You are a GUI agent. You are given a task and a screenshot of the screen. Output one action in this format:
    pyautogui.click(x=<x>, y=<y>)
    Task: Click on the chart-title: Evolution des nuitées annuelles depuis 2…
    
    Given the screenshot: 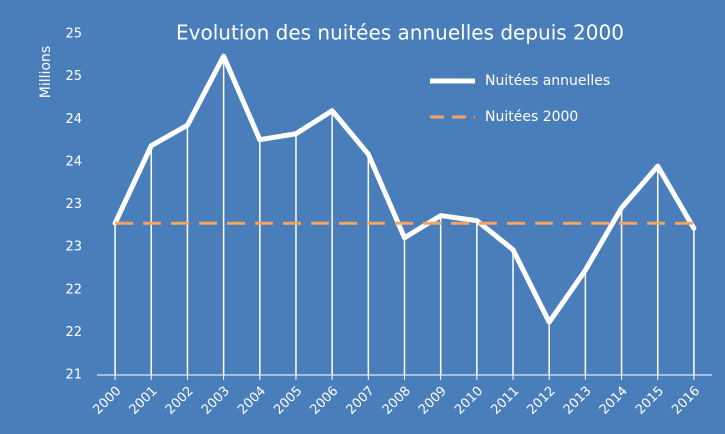 What is the action you would take?
    pyautogui.click(x=400, y=33)
    